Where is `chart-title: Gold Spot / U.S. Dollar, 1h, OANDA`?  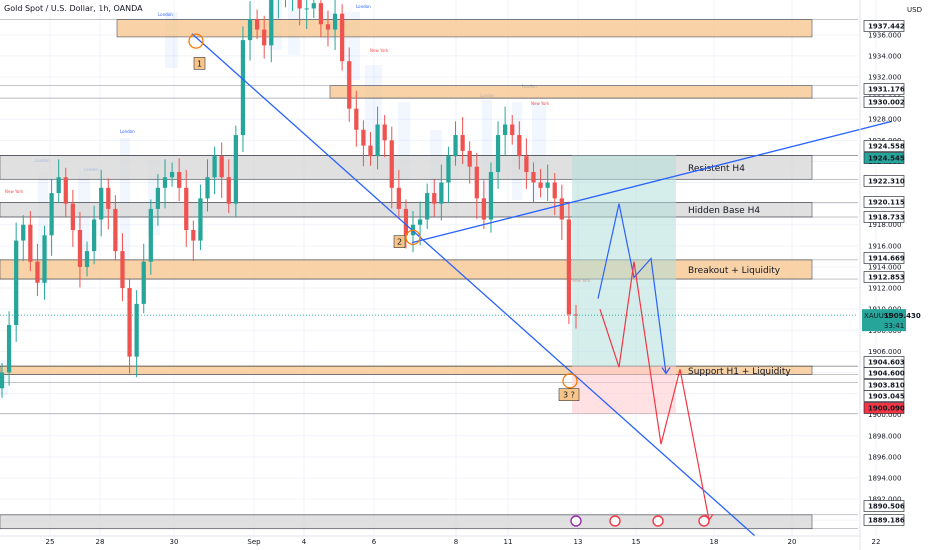 chart-title: Gold Spot / U.S. Dollar, 1h, OANDA is located at coordinates (73, 8).